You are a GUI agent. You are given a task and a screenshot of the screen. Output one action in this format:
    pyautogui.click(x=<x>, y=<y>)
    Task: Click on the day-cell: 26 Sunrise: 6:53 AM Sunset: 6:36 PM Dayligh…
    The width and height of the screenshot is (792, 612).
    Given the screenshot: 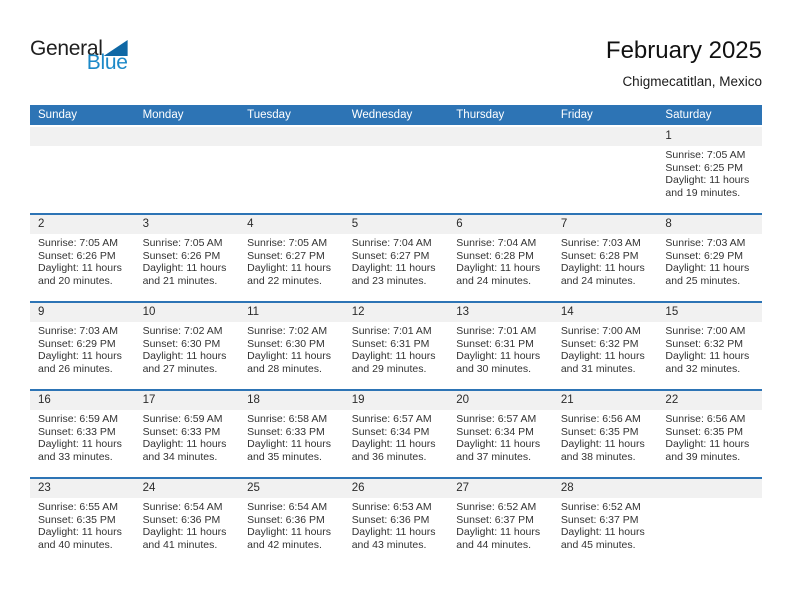 What is the action you would take?
    pyautogui.click(x=396, y=522)
    